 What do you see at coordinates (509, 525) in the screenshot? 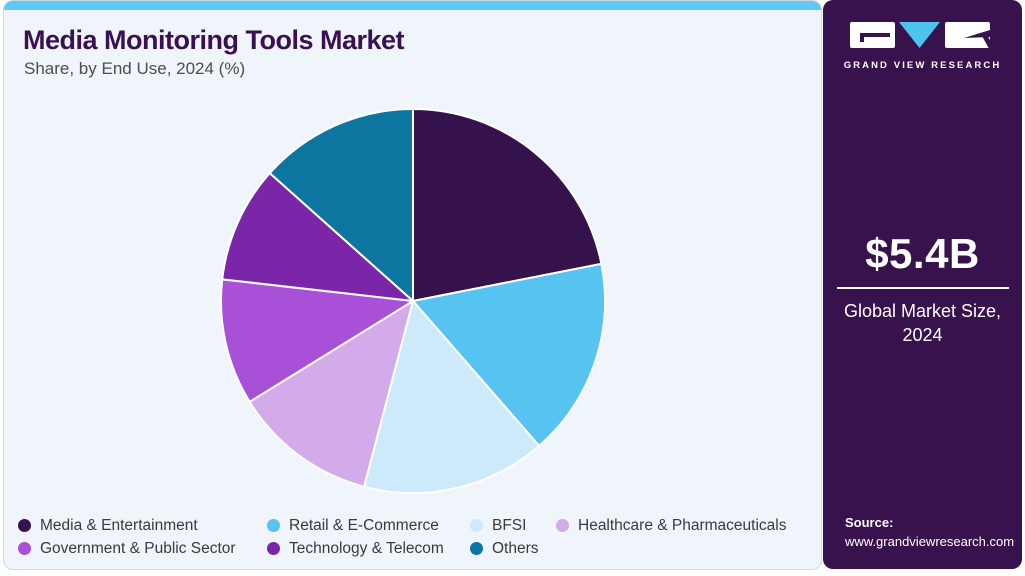
I see `legend-label: BFSI` at bounding box center [509, 525].